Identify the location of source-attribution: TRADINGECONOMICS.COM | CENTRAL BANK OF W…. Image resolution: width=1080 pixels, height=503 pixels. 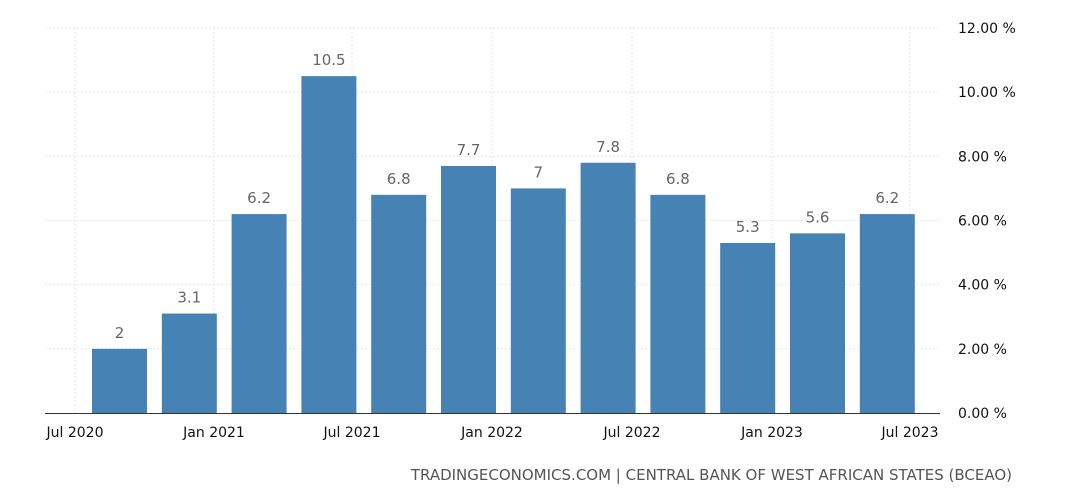
(711, 475).